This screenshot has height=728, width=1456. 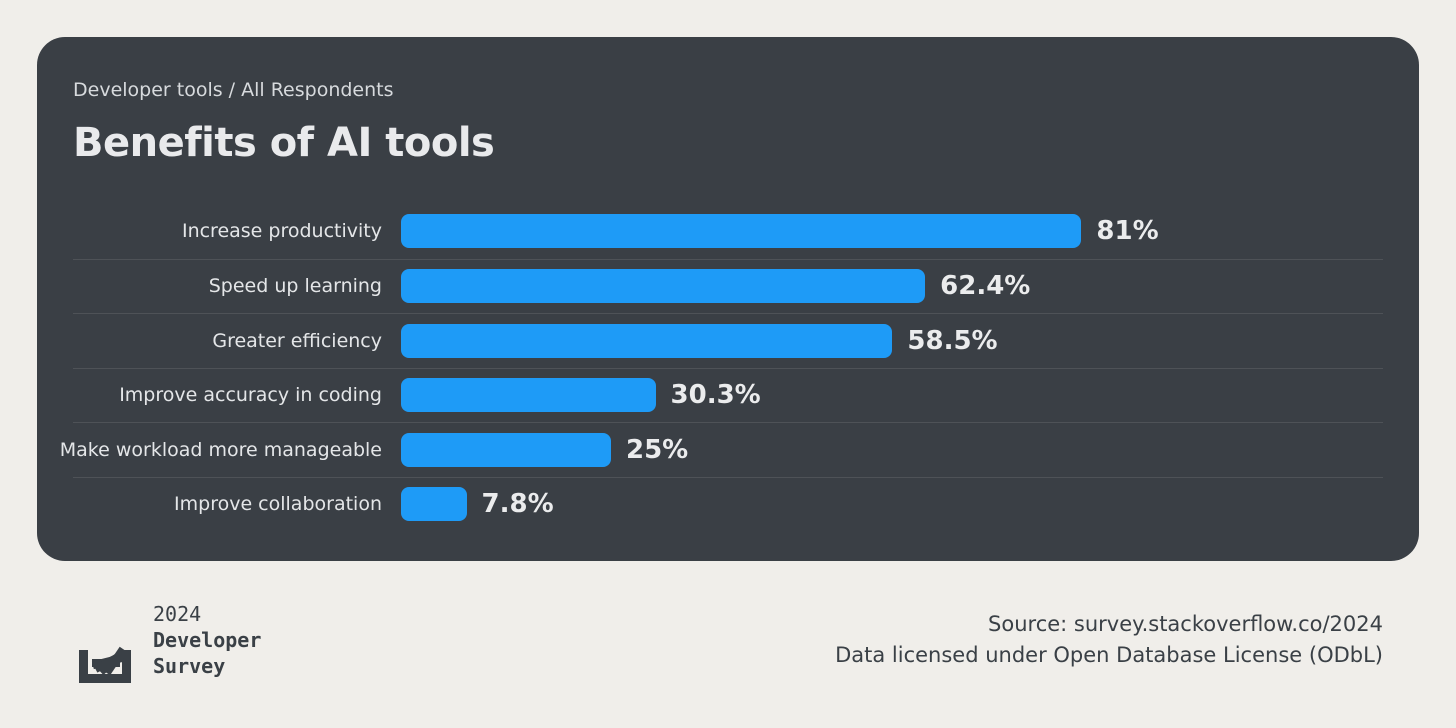 I want to click on category-label: Speed up learning, so click(x=295, y=286).